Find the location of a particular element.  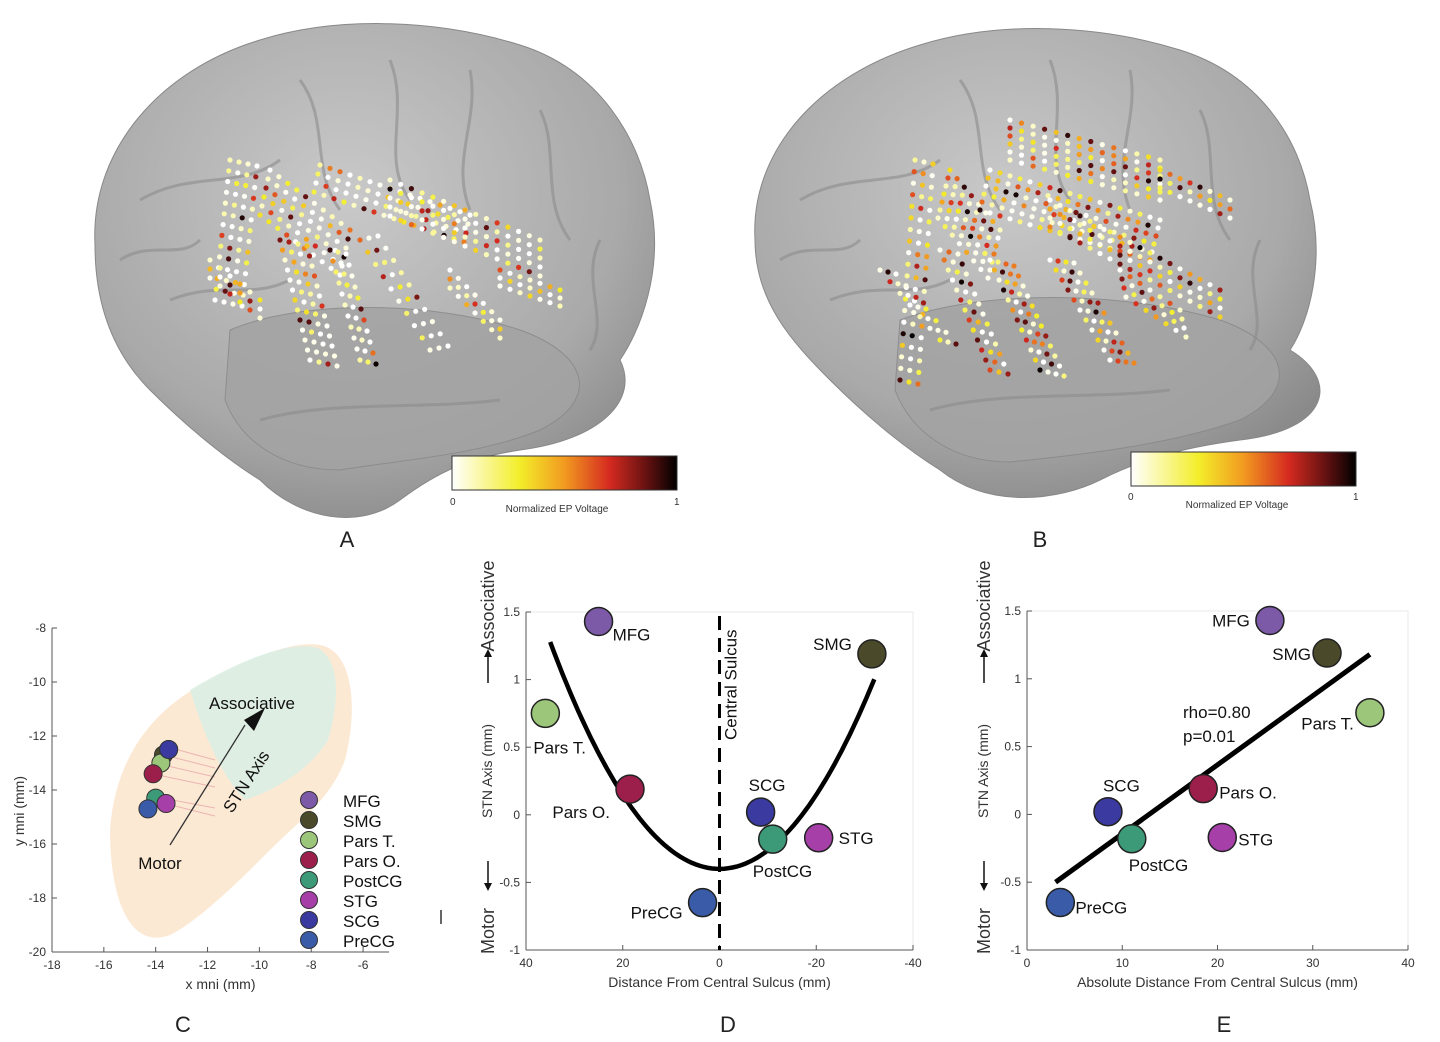

x-tick-label: -18 is located at coordinates (52, 965).